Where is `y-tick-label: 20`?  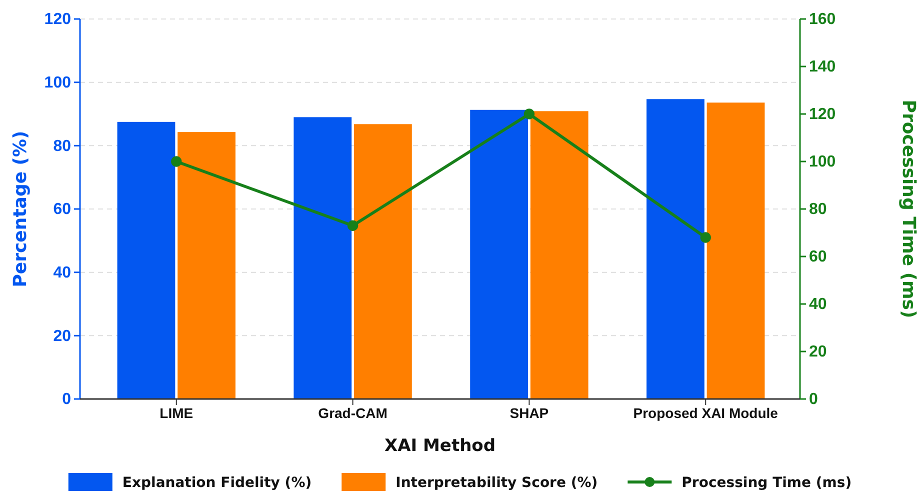
y-tick-label: 20 is located at coordinates (62, 336).